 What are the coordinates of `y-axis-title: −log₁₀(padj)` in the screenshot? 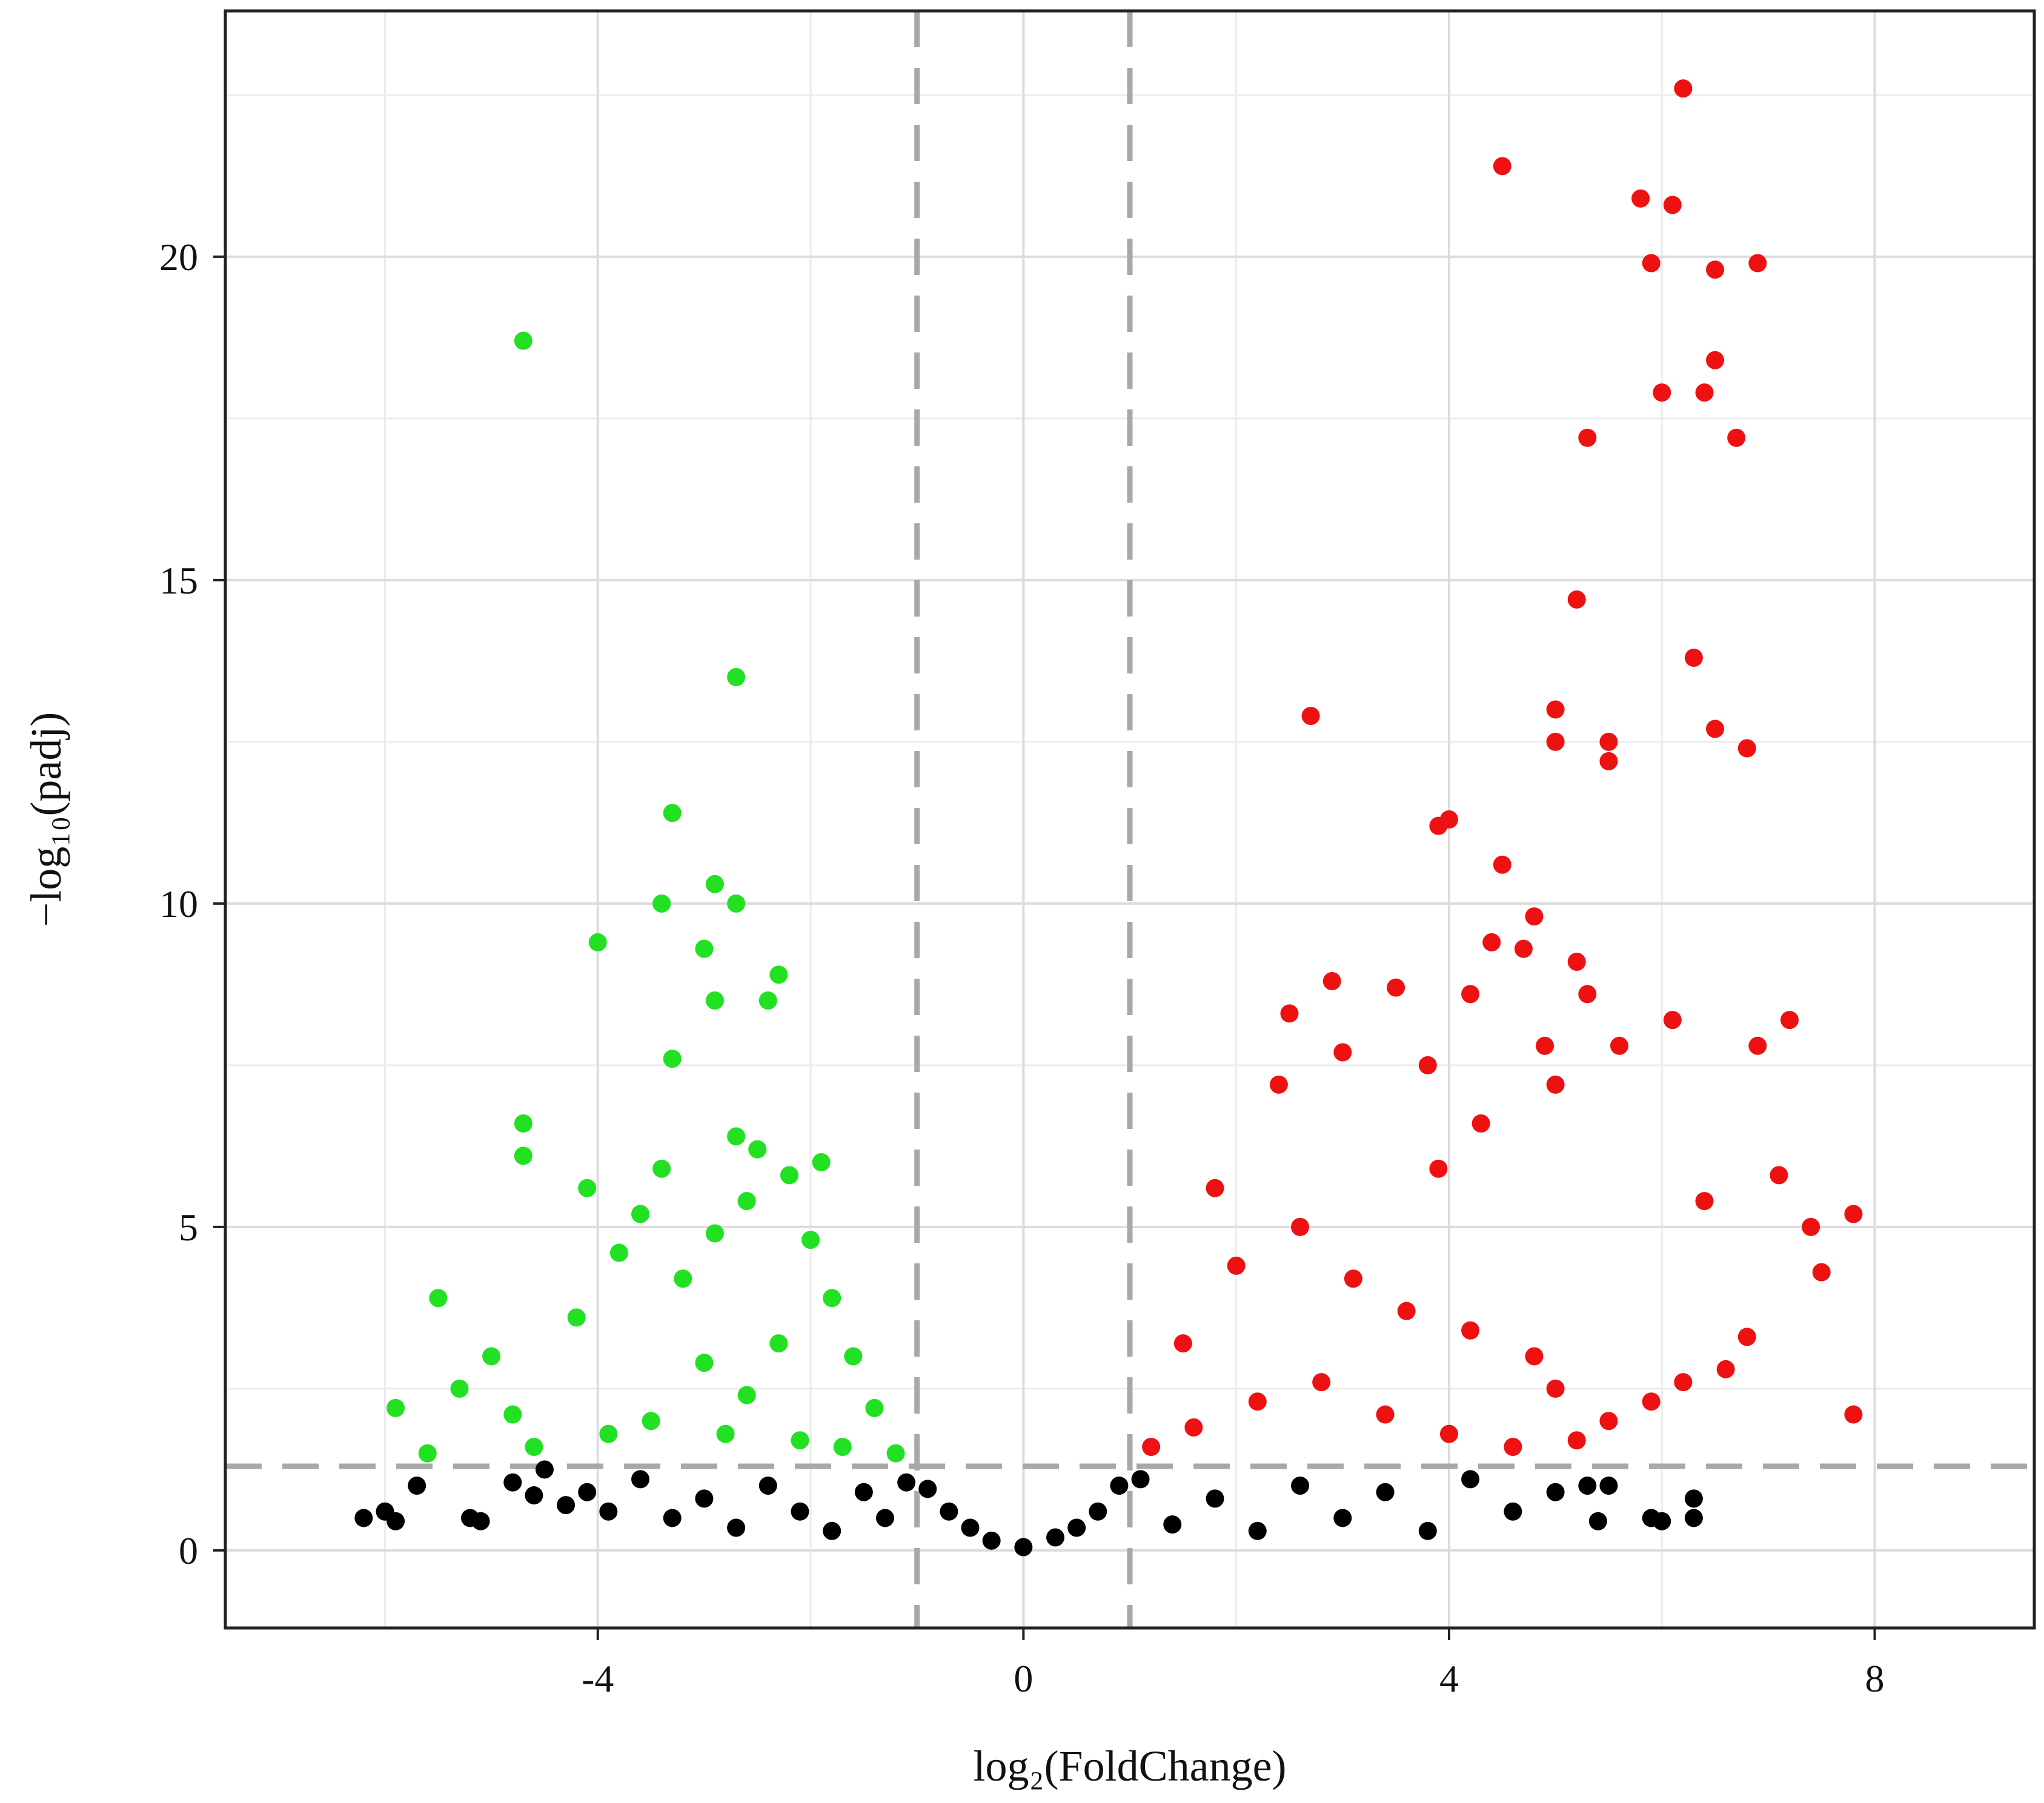 It's located at (46, 820).